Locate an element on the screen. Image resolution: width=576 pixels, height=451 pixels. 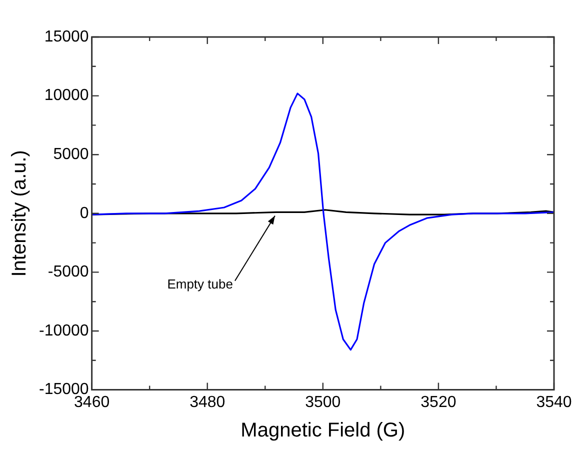
y-tick-label: 10000 is located at coordinates (66, 95).